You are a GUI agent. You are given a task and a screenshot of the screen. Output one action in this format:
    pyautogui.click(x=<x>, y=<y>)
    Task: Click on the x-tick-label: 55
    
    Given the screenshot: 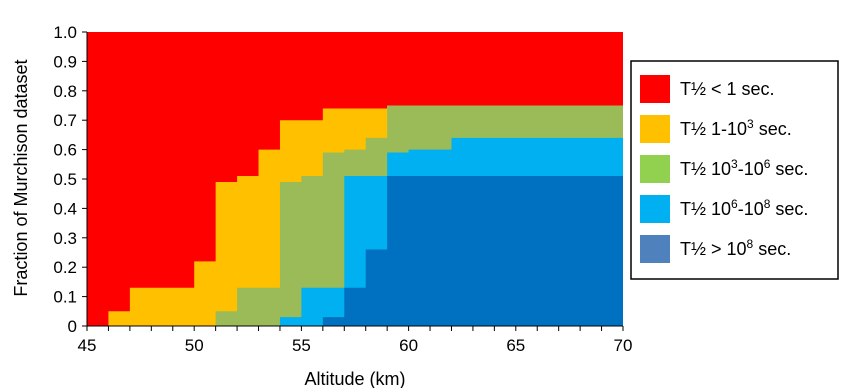 What is the action you would take?
    pyautogui.click(x=301, y=345)
    